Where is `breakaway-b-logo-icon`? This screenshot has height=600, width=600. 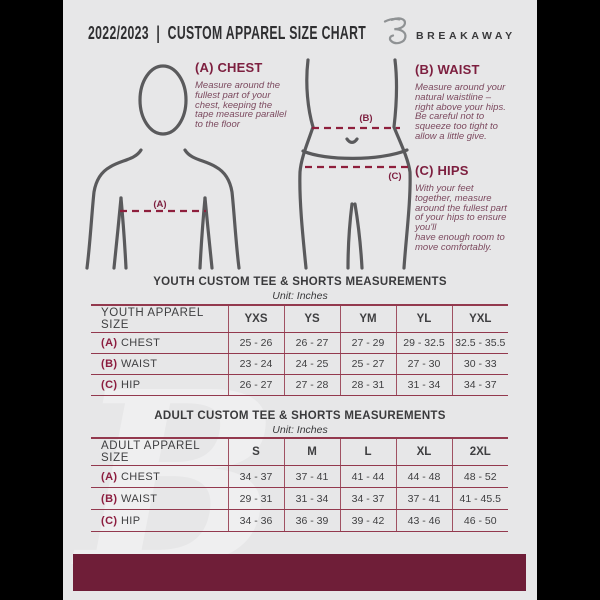 breakaway-b-logo-icon is located at coordinates (395, 31).